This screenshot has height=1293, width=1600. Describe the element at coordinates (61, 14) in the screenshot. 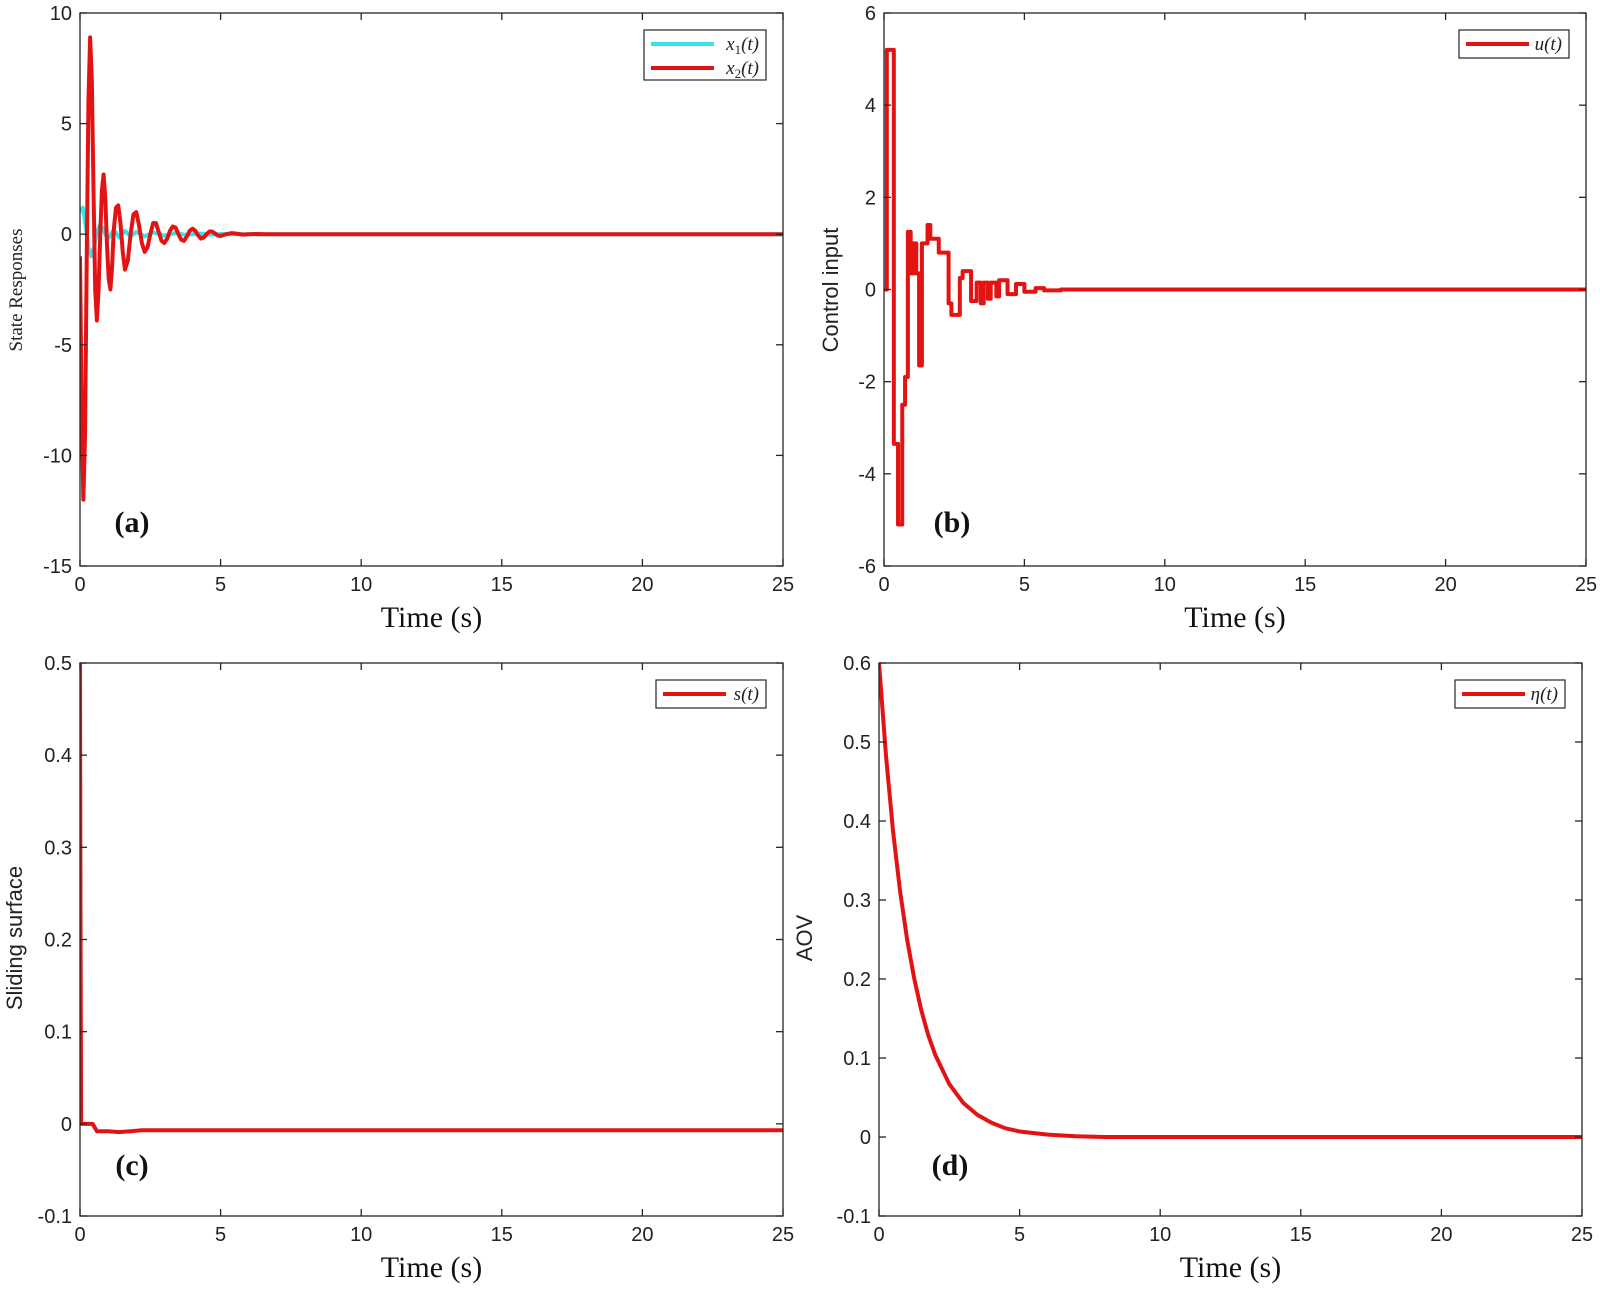

I see `y-tick-label: 10` at that location.